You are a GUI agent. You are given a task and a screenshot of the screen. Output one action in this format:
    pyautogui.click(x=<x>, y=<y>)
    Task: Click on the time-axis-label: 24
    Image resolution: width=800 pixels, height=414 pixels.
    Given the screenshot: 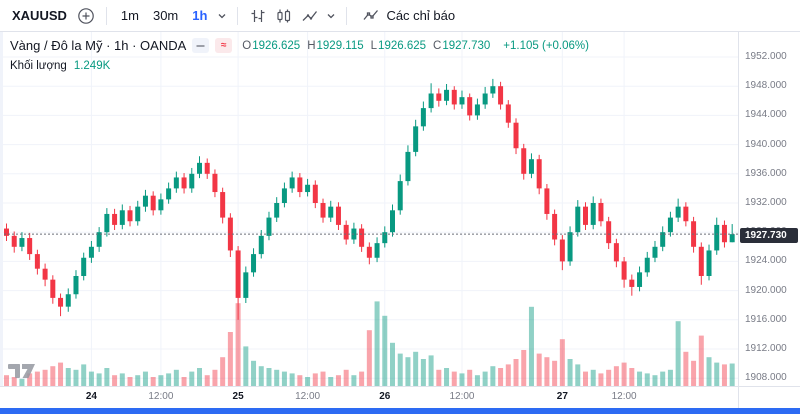 What is the action you would take?
    pyautogui.click(x=91, y=396)
    